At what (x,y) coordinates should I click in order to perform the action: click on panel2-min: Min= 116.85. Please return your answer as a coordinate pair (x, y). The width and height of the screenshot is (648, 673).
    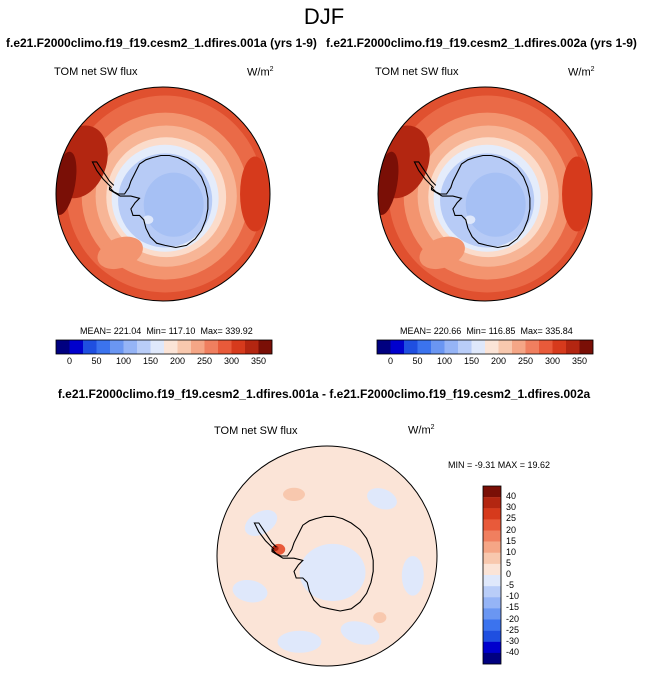
    Looking at the image, I should click on (491, 331).